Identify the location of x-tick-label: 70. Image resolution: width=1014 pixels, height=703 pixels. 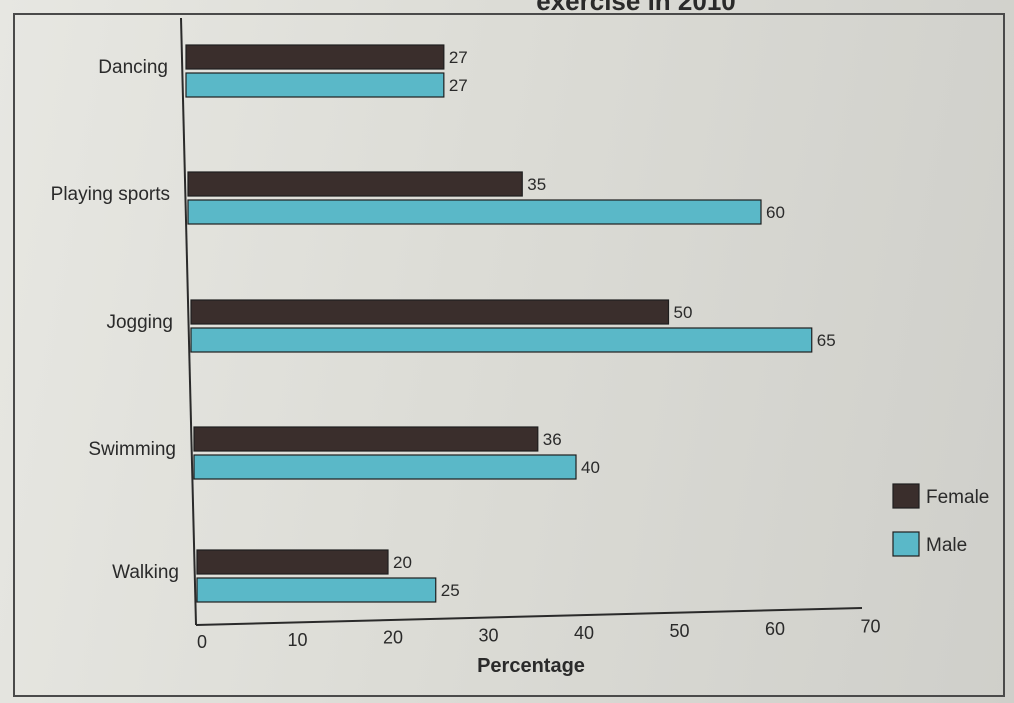
(870, 627).